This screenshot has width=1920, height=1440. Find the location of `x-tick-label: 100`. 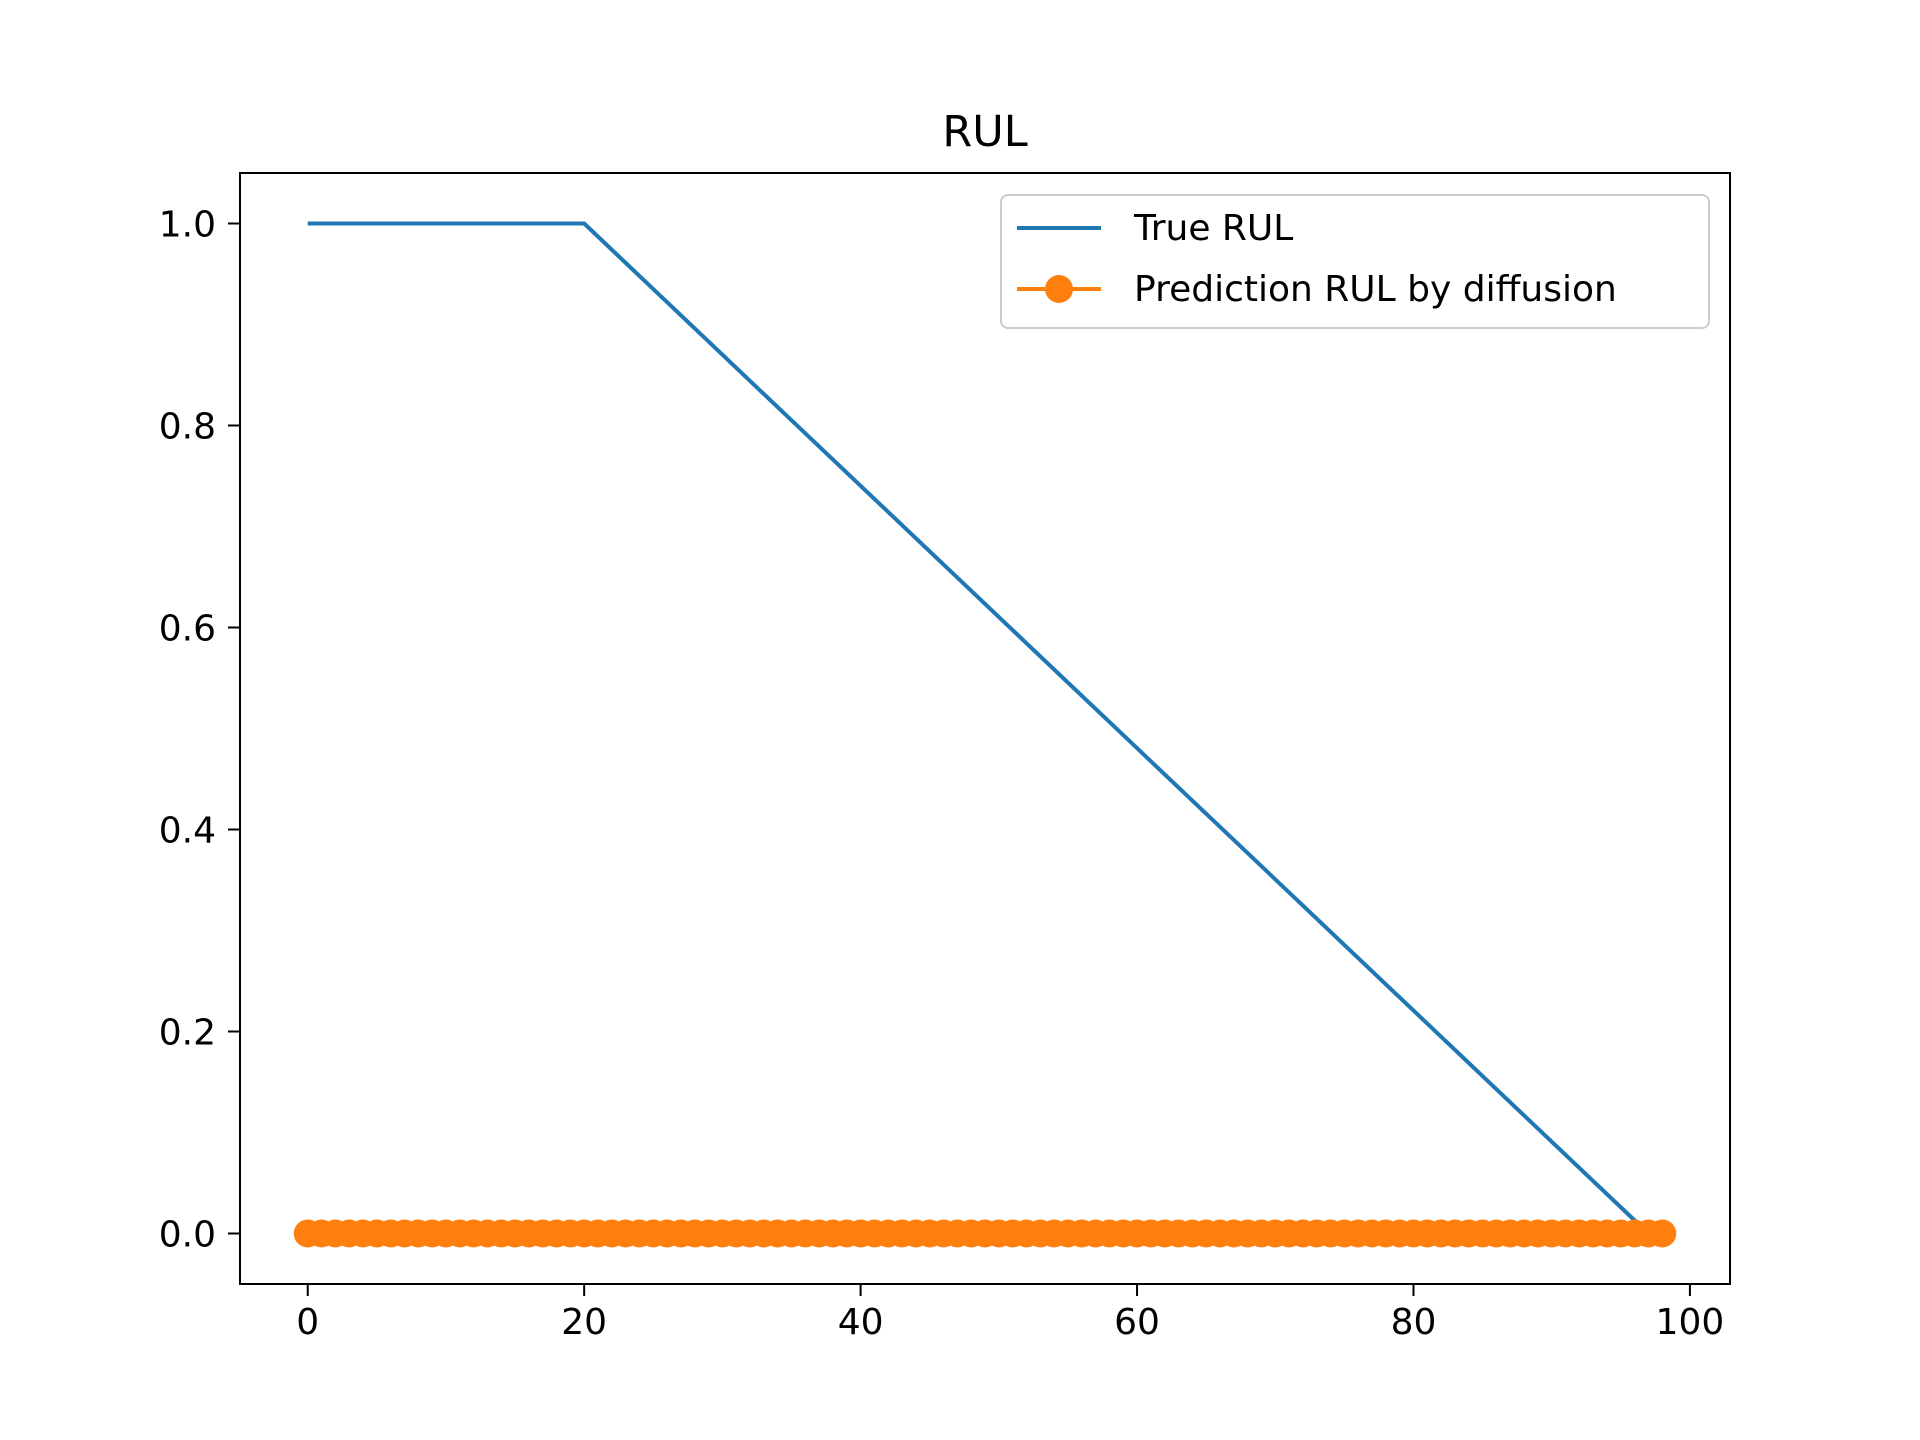

x-tick-label: 100 is located at coordinates (1690, 1322).